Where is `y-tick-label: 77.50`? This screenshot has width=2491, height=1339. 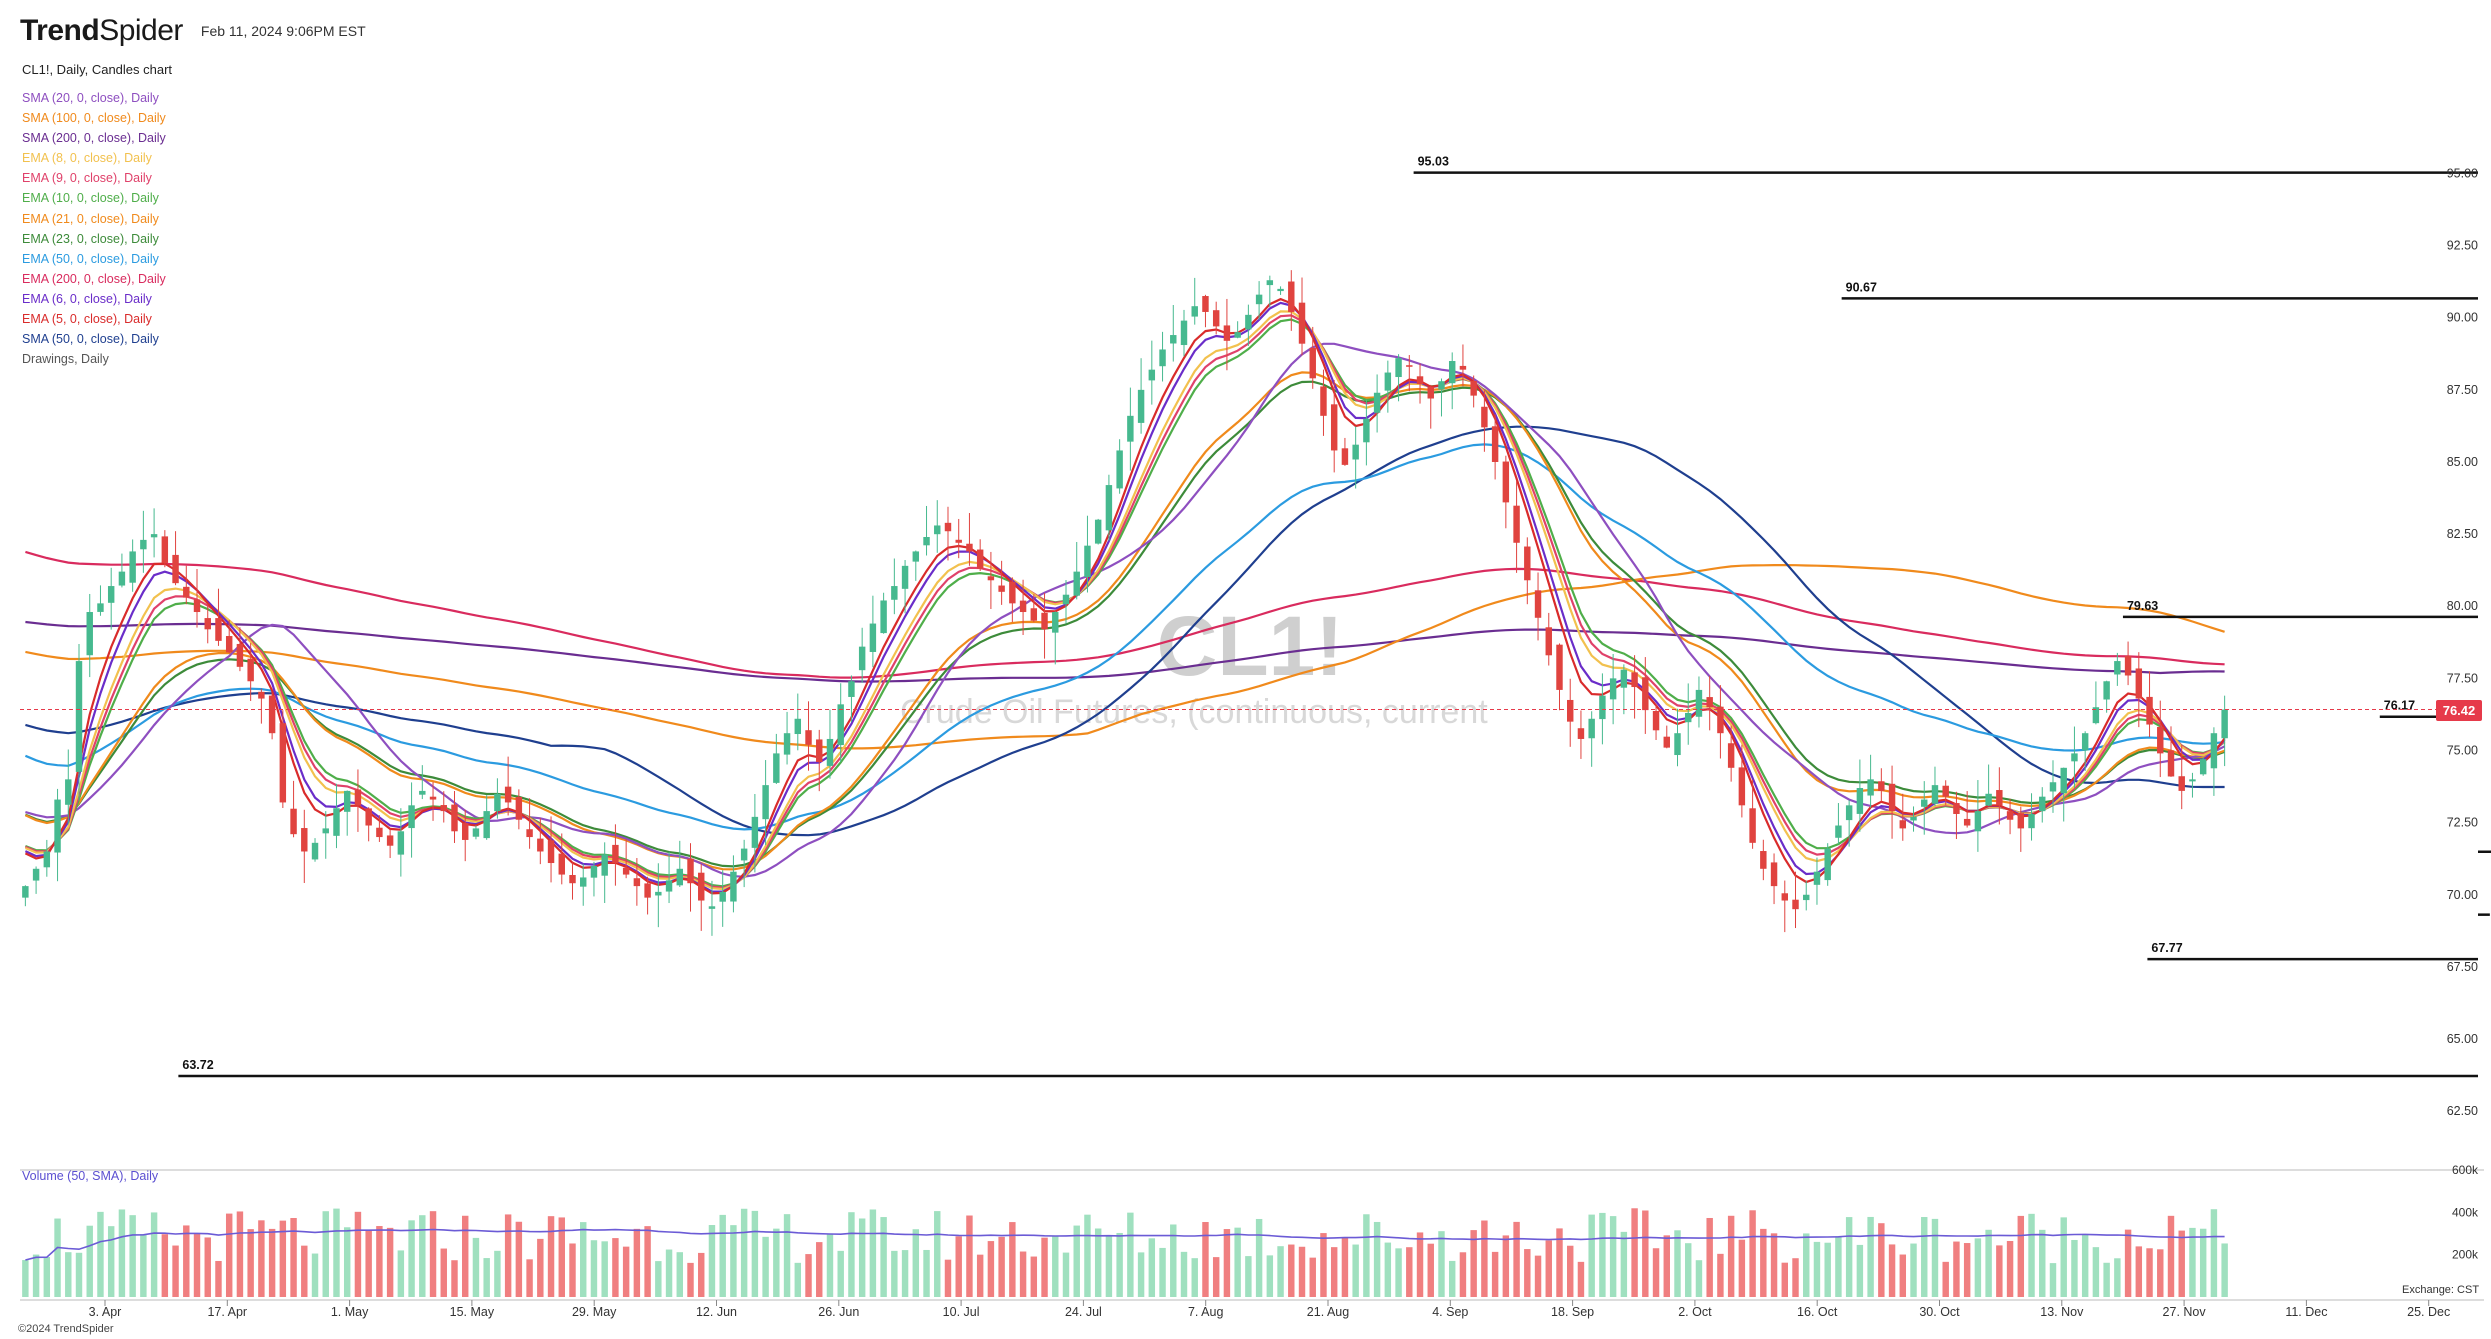 y-tick-label: 77.50 is located at coordinates (2462, 678).